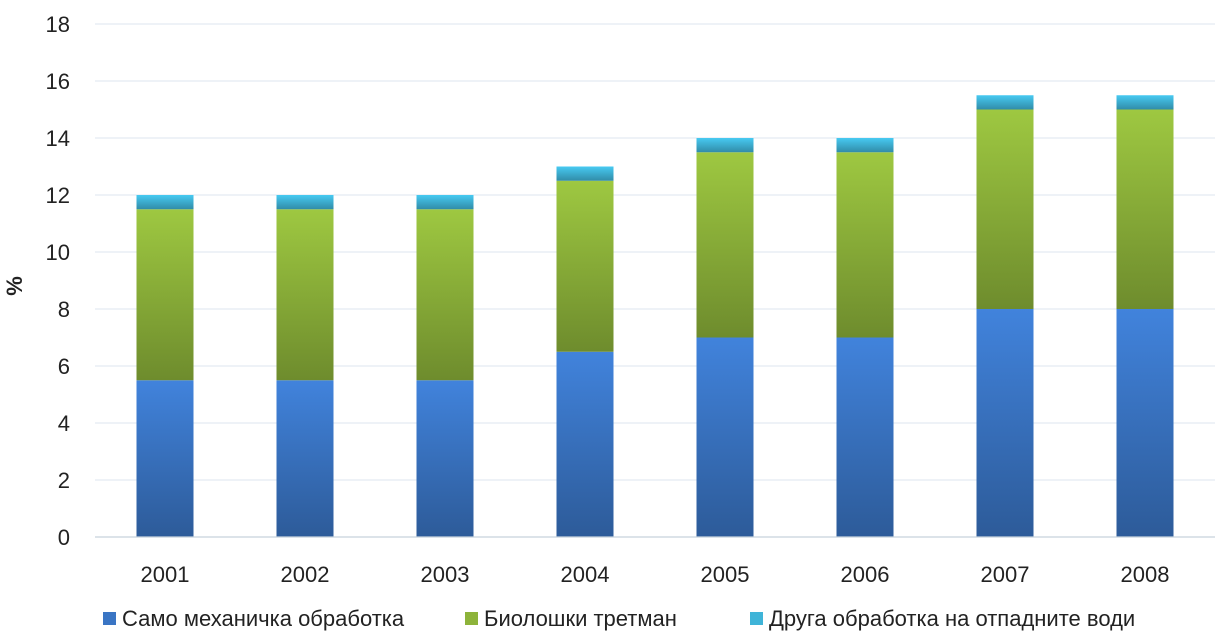 The image size is (1221, 642). I want to click on bar-segment-2008-s2, so click(1145, 209).